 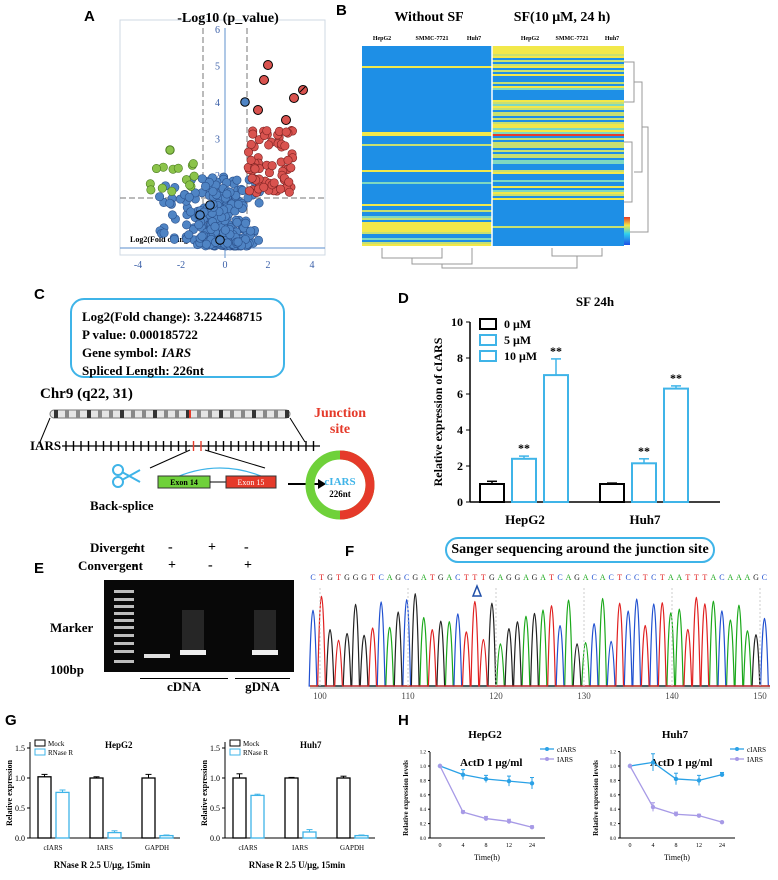 I want to click on exon-14-label: Exon 14, so click(x=184, y=482).